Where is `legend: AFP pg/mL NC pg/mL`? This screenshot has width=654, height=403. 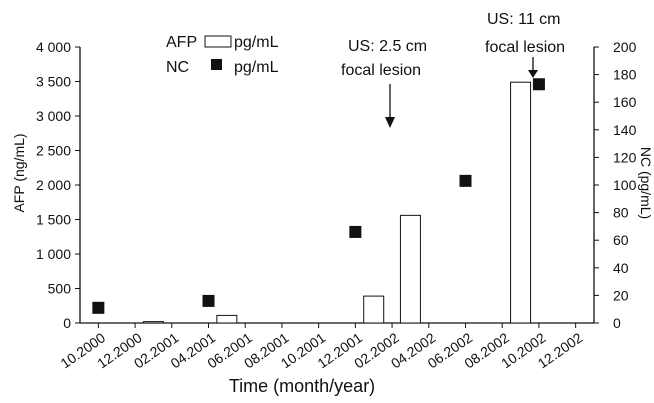 legend: AFP pg/mL NC pg/mL is located at coordinates (222, 55).